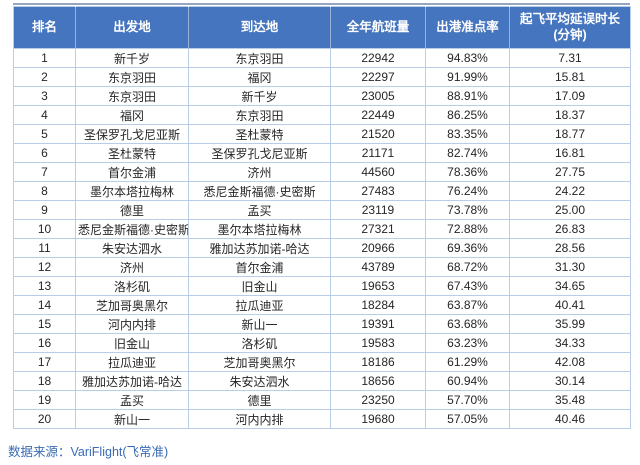  I want to click on table-row: 19 孟买 德里 23250 57.70% 35.48, so click(322, 400).